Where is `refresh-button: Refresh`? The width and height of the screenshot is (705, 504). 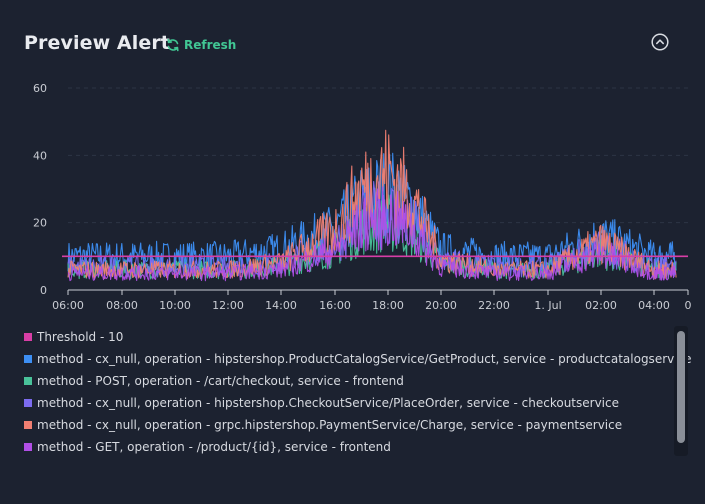
refresh-button: Refresh is located at coordinates (201, 45).